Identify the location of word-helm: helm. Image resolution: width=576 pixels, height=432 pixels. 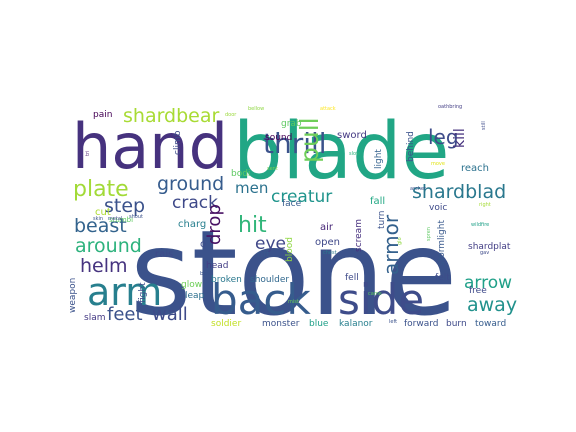
(104, 266).